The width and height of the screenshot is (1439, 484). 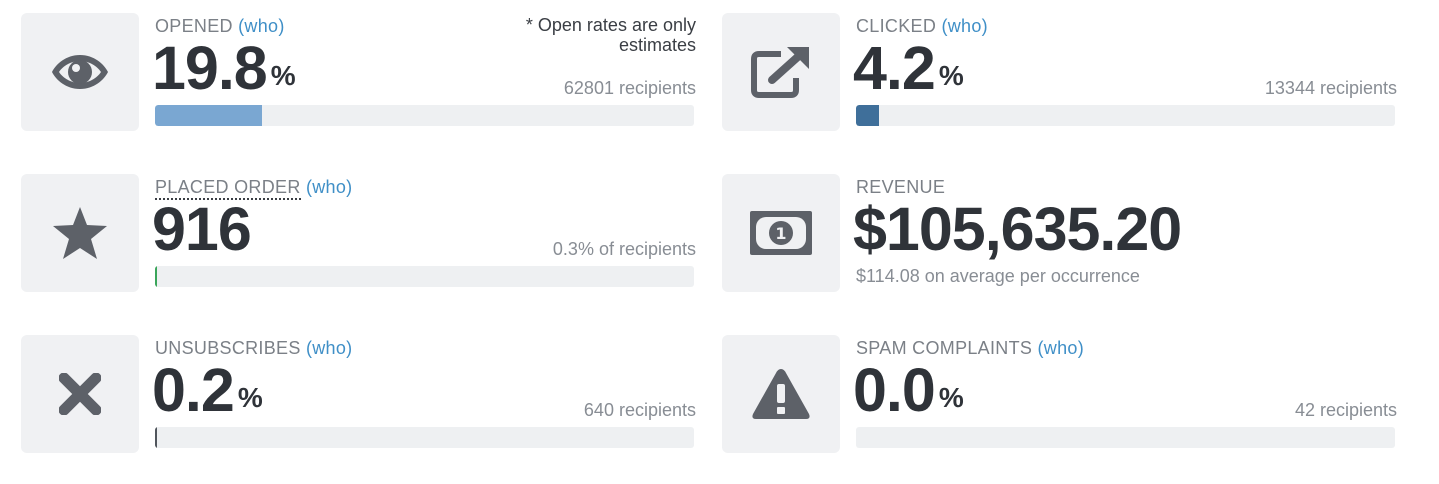 What do you see at coordinates (944, 348) in the screenshot?
I see `spam-complaints-label-text: SPAM COMPLAINTS` at bounding box center [944, 348].